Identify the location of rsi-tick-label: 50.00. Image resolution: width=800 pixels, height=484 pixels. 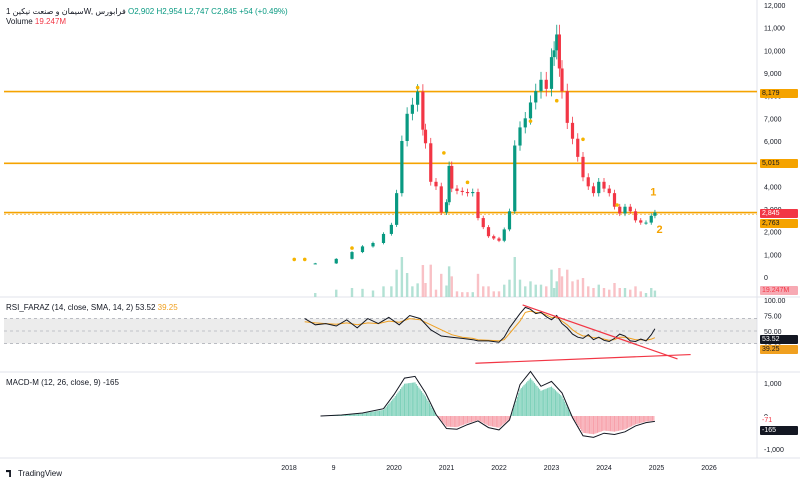
(773, 332).